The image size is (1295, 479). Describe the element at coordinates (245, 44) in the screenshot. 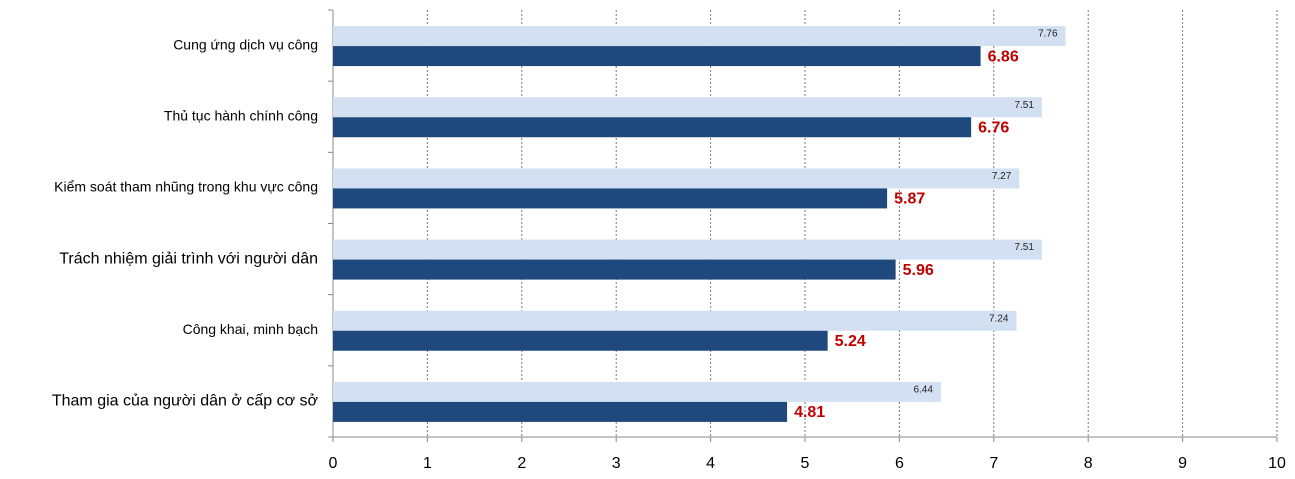

I see `y-tick-label: Cung ứng dịch vụ công` at that location.